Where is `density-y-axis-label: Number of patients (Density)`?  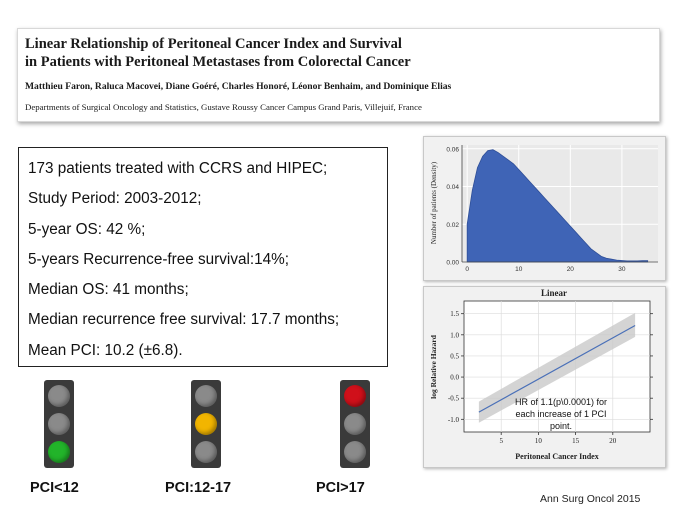 density-y-axis-label: Number of patients (Density) is located at coordinates (434, 202).